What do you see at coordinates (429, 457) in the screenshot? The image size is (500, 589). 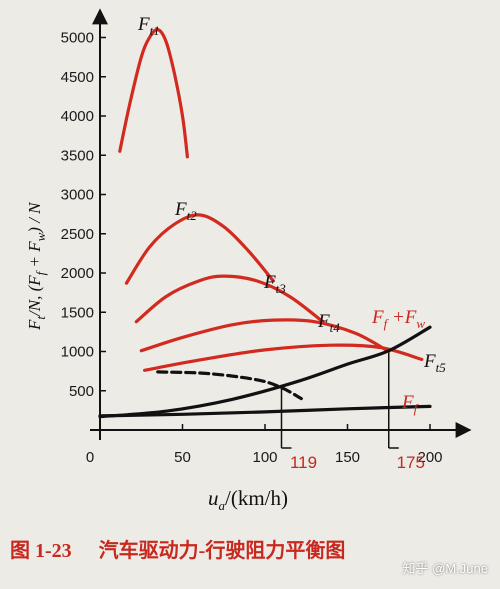 I see `x-tick-label: 200` at bounding box center [429, 457].